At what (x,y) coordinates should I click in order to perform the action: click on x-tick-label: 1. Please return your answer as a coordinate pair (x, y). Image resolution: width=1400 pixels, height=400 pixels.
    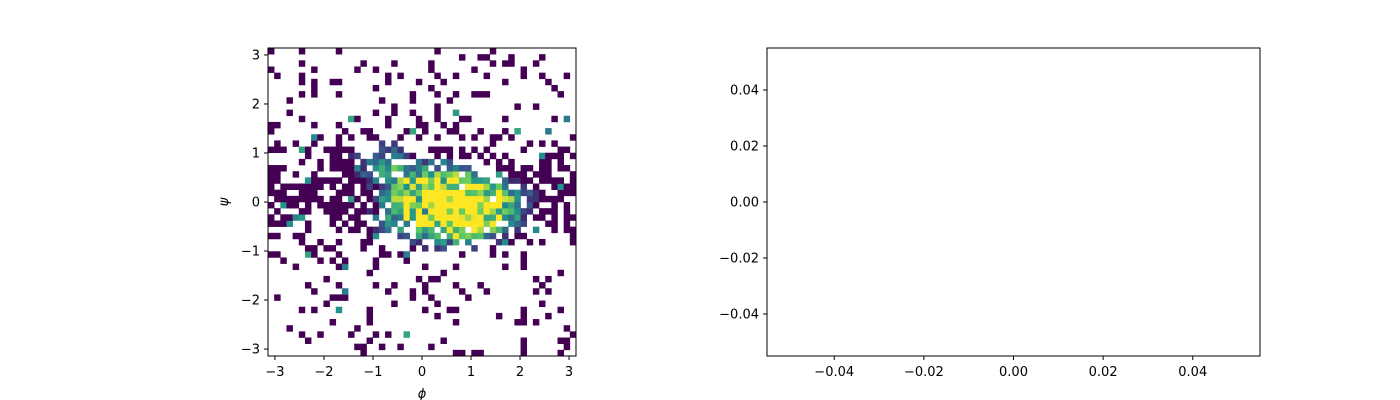
    Looking at the image, I should click on (471, 372).